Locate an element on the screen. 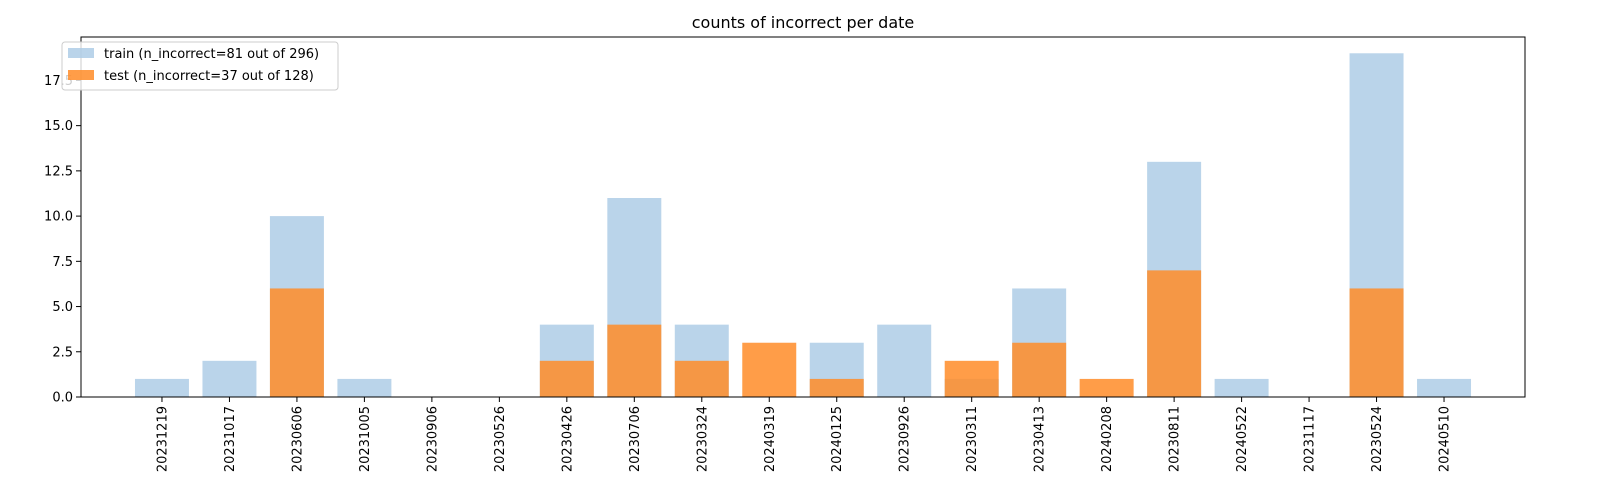 This screenshot has width=1600, height=500. x-tick-label-20231117: 20231117 is located at coordinates (1310, 439).